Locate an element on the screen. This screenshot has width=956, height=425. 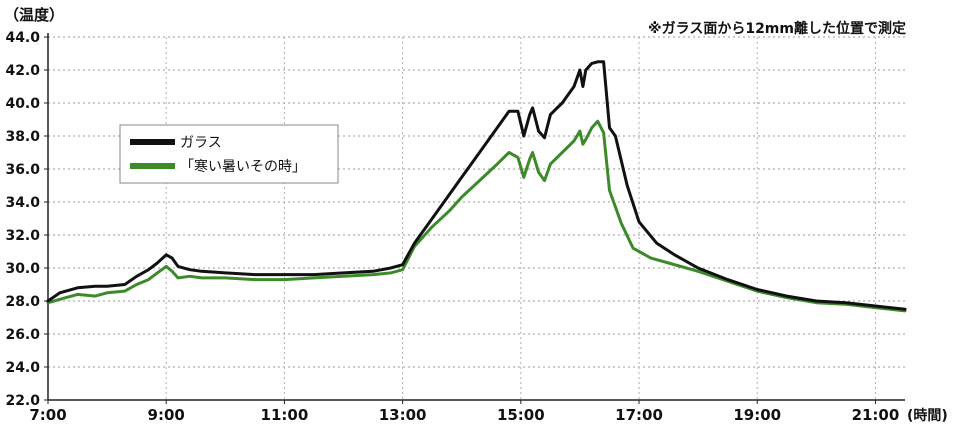
legend-label: ガラス is located at coordinates (201, 143).